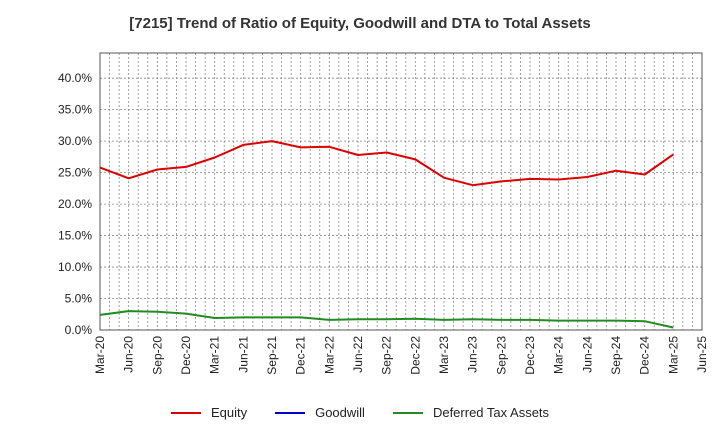 Image resolution: width=720 pixels, height=440 pixels. What do you see at coordinates (272, 355) in the screenshot?
I see `x-tick-label: Sep-21` at bounding box center [272, 355].